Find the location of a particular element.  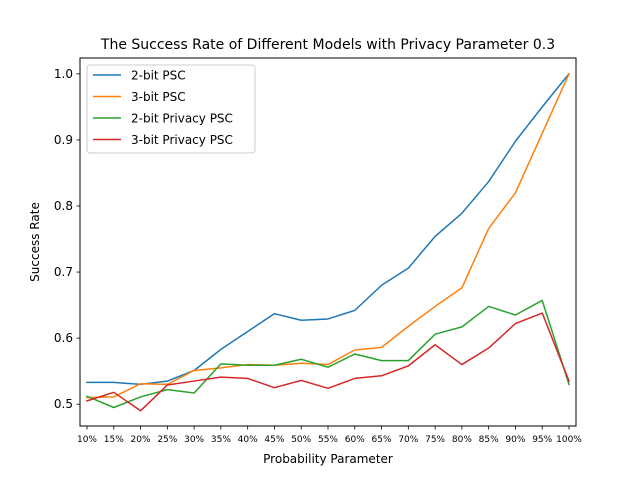

x-tick-label: 15% is located at coordinates (114, 440).